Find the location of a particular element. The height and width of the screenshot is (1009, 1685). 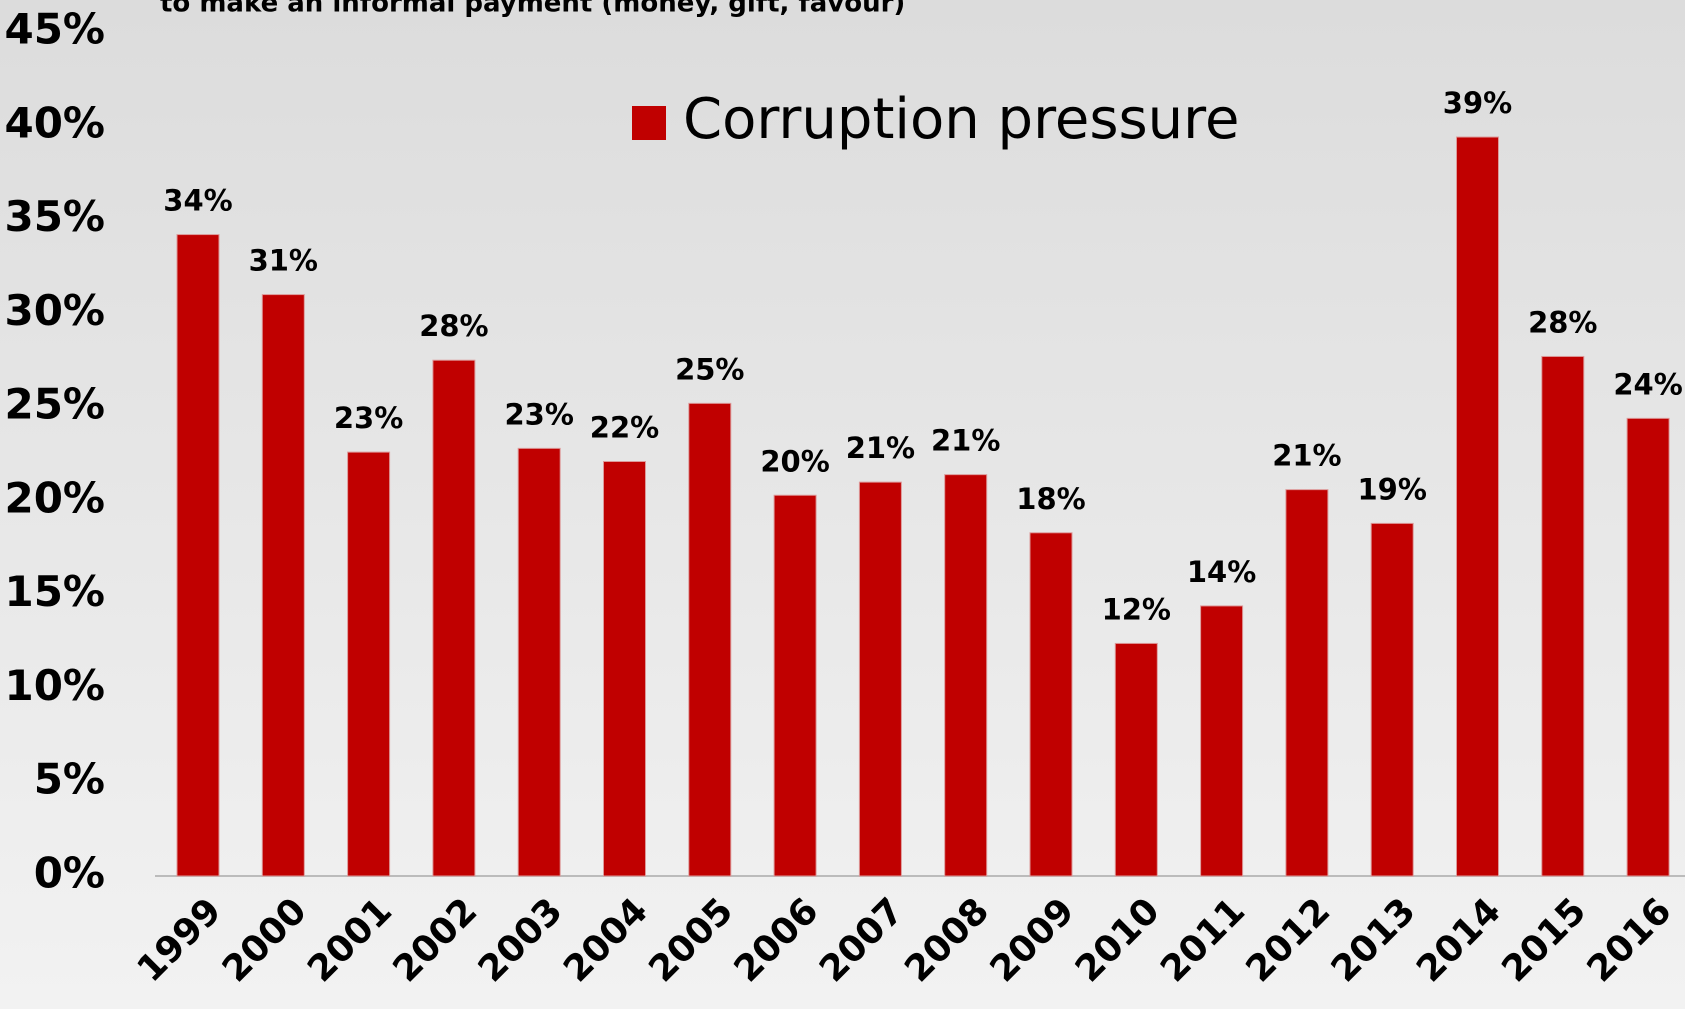

data-label: 22% is located at coordinates (624, 428).